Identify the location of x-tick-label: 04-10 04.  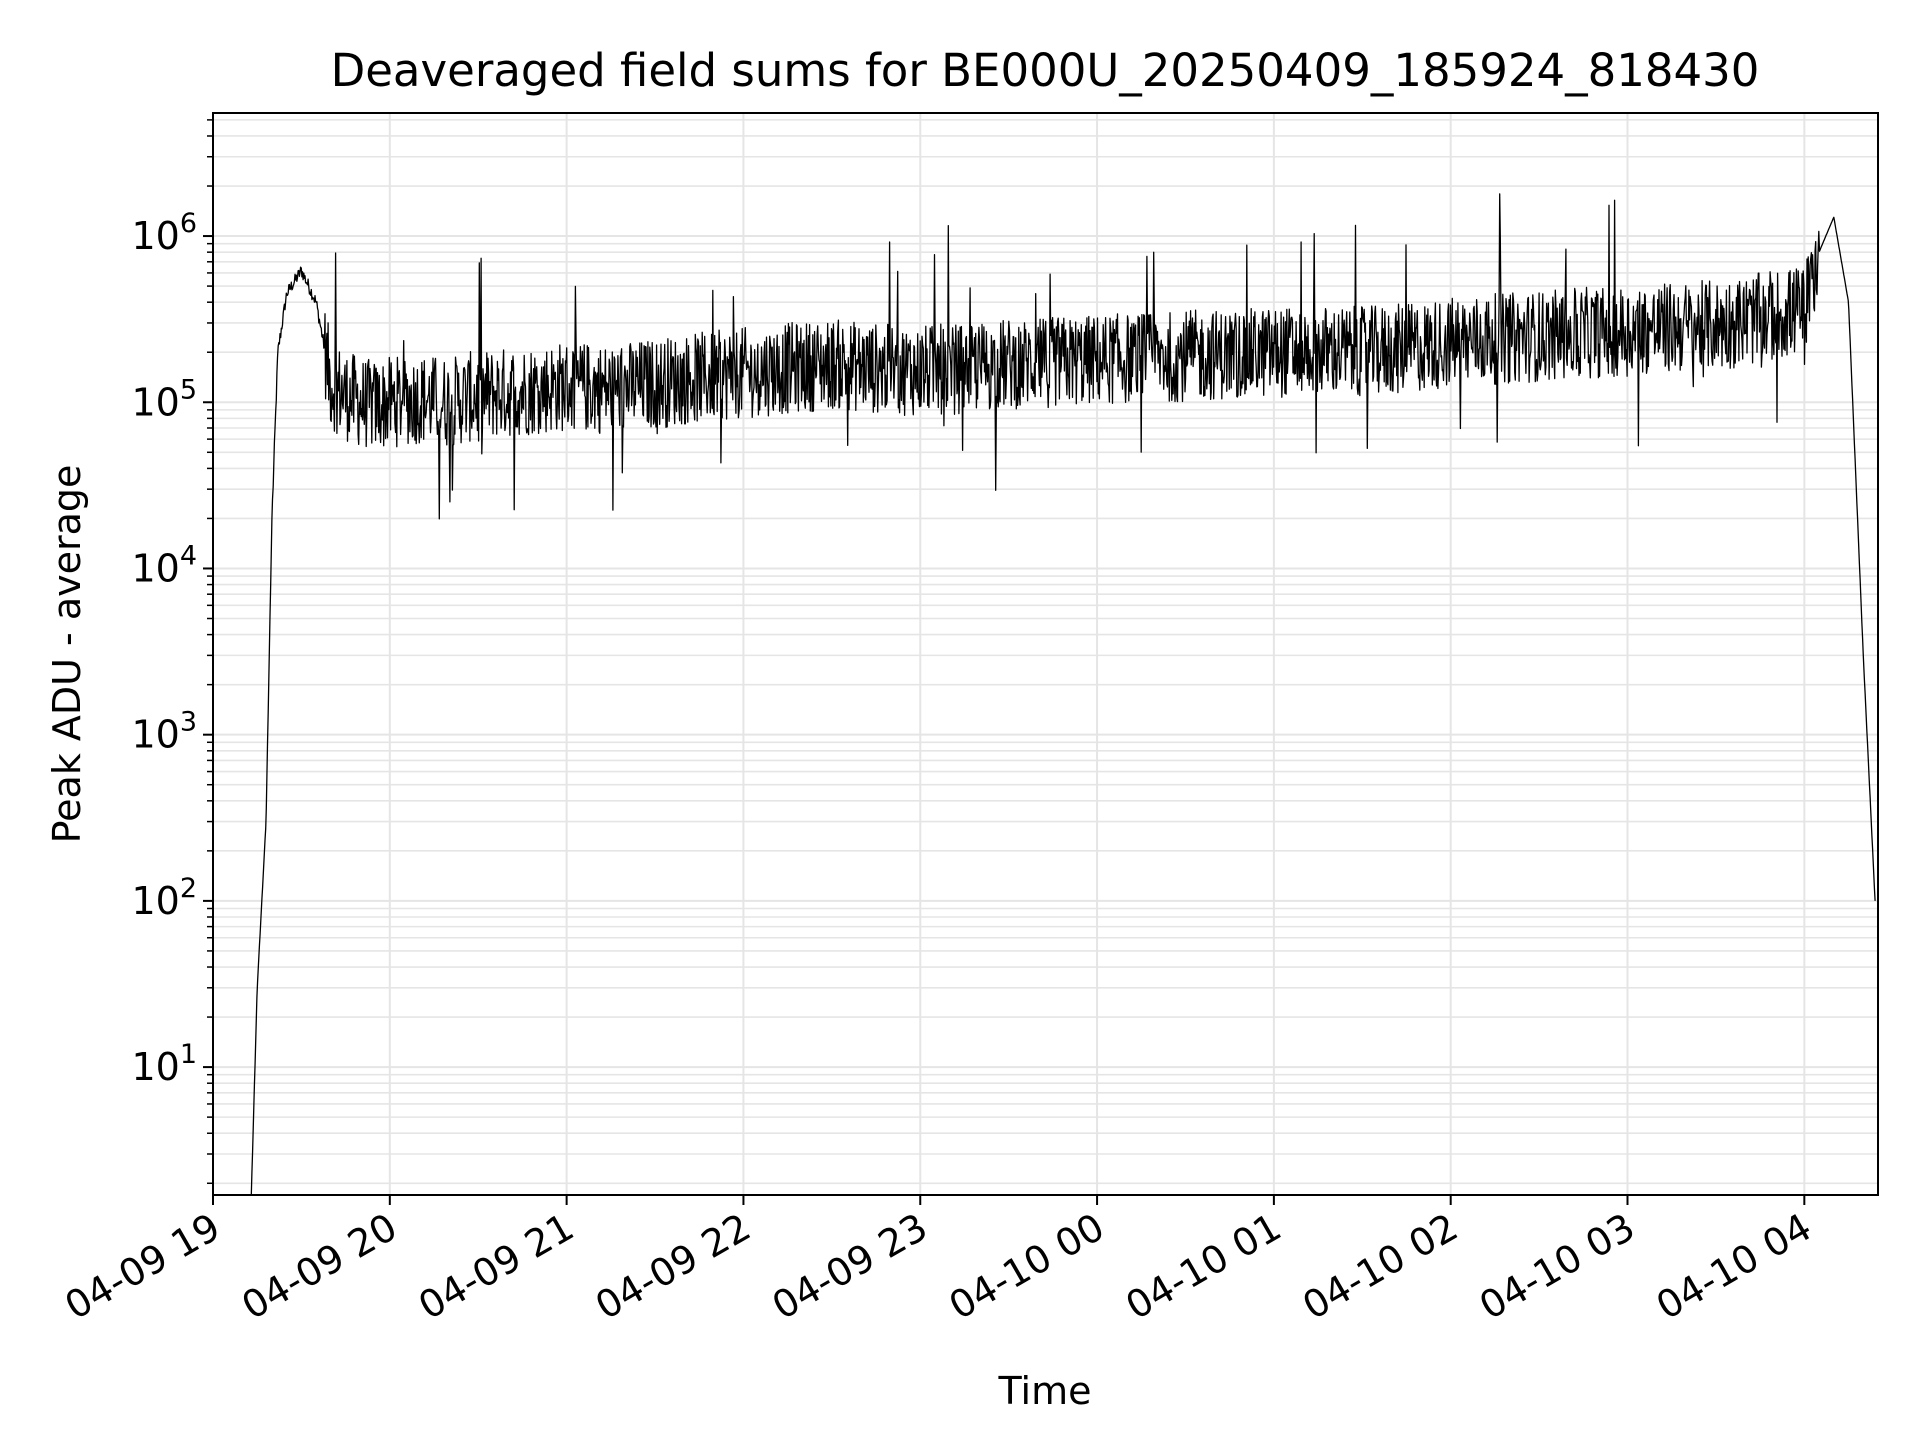
(1734, 1267).